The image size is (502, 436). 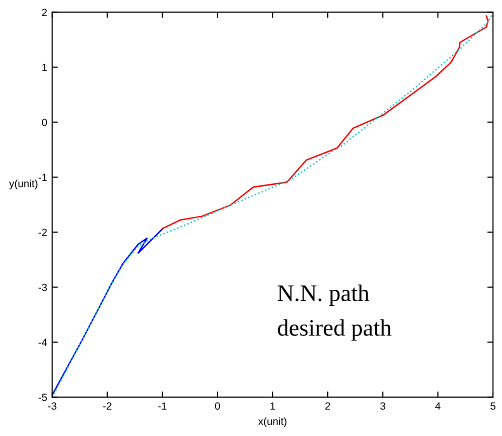 What do you see at coordinates (272, 422) in the screenshot?
I see `x-axis-title: x(unit)` at bounding box center [272, 422].